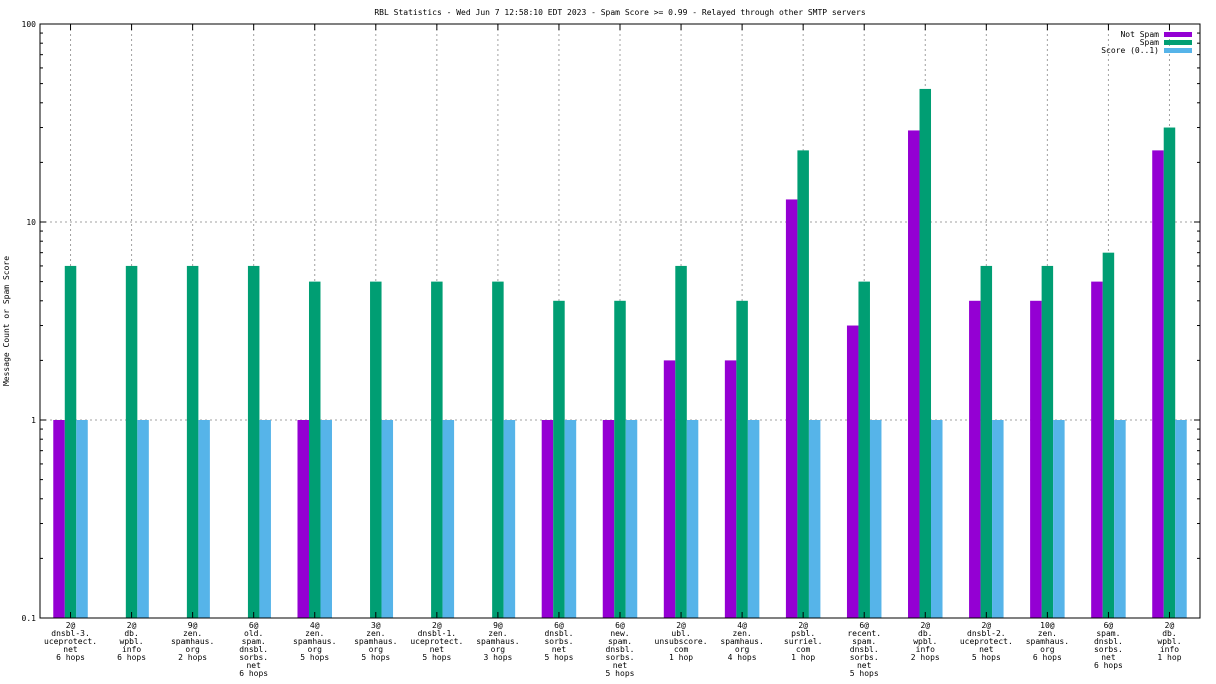 This screenshot has width=1216, height=684. Describe the element at coordinates (803, 641) in the screenshot. I see `x-tick-label: 2@ psbl. surriel. com 1 hop` at that location.